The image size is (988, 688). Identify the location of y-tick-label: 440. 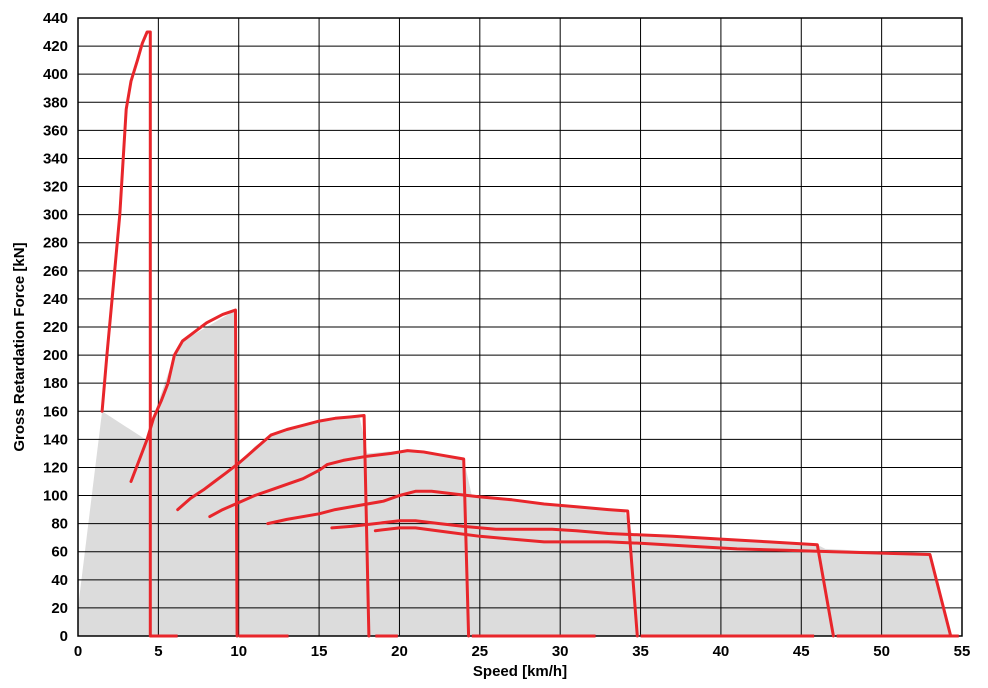
(55, 18).